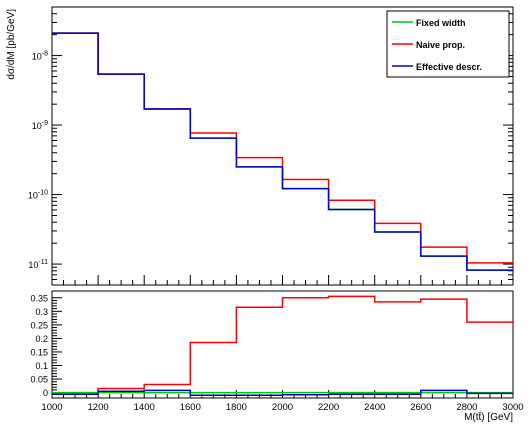 This screenshot has height=429, width=529. I want to click on top-y-tick-label: 10⁻¹⁰, so click(38, 195).